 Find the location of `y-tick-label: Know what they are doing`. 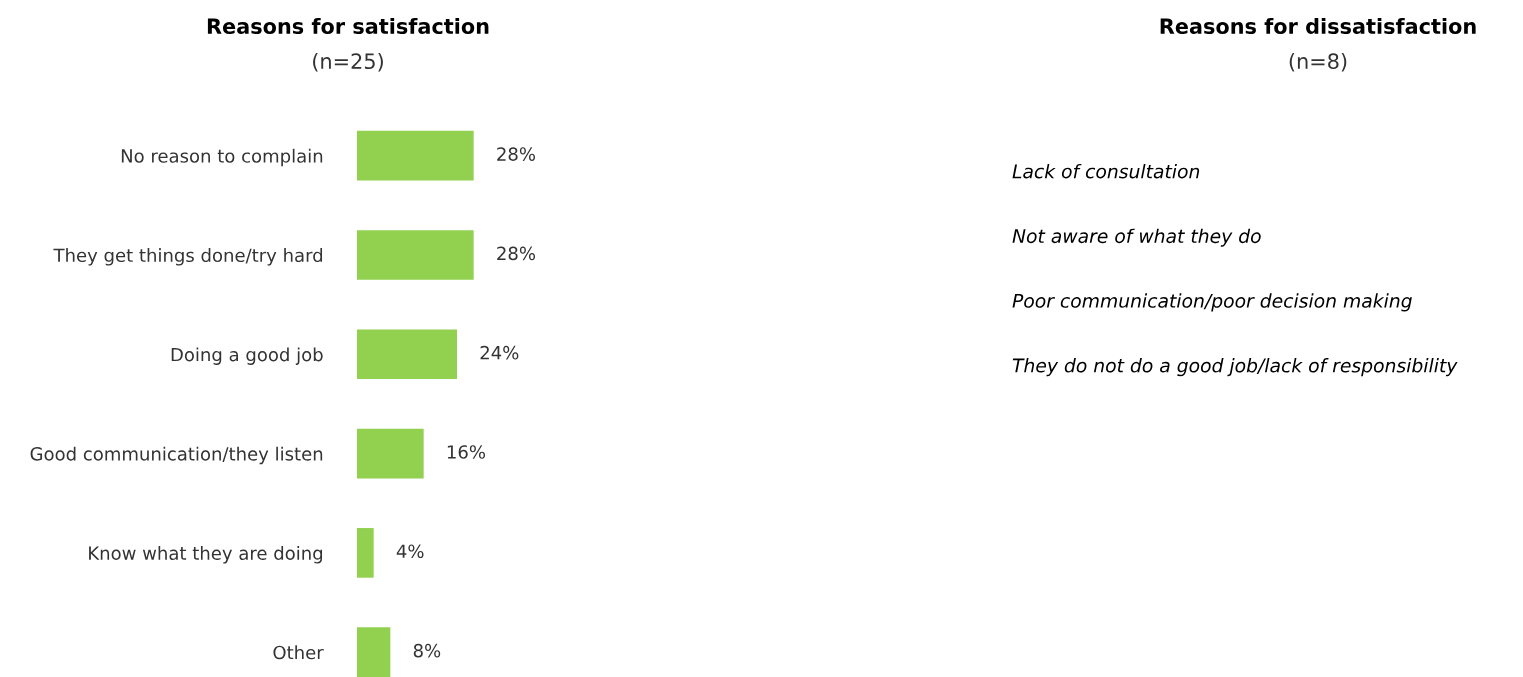

y-tick-label: Know what they are doing is located at coordinates (206, 555).